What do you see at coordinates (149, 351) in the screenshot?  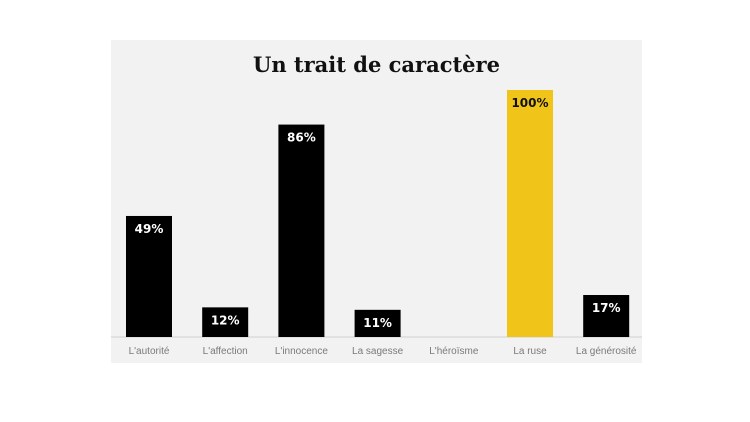 I see `category-tick-label: L'autorité` at bounding box center [149, 351].